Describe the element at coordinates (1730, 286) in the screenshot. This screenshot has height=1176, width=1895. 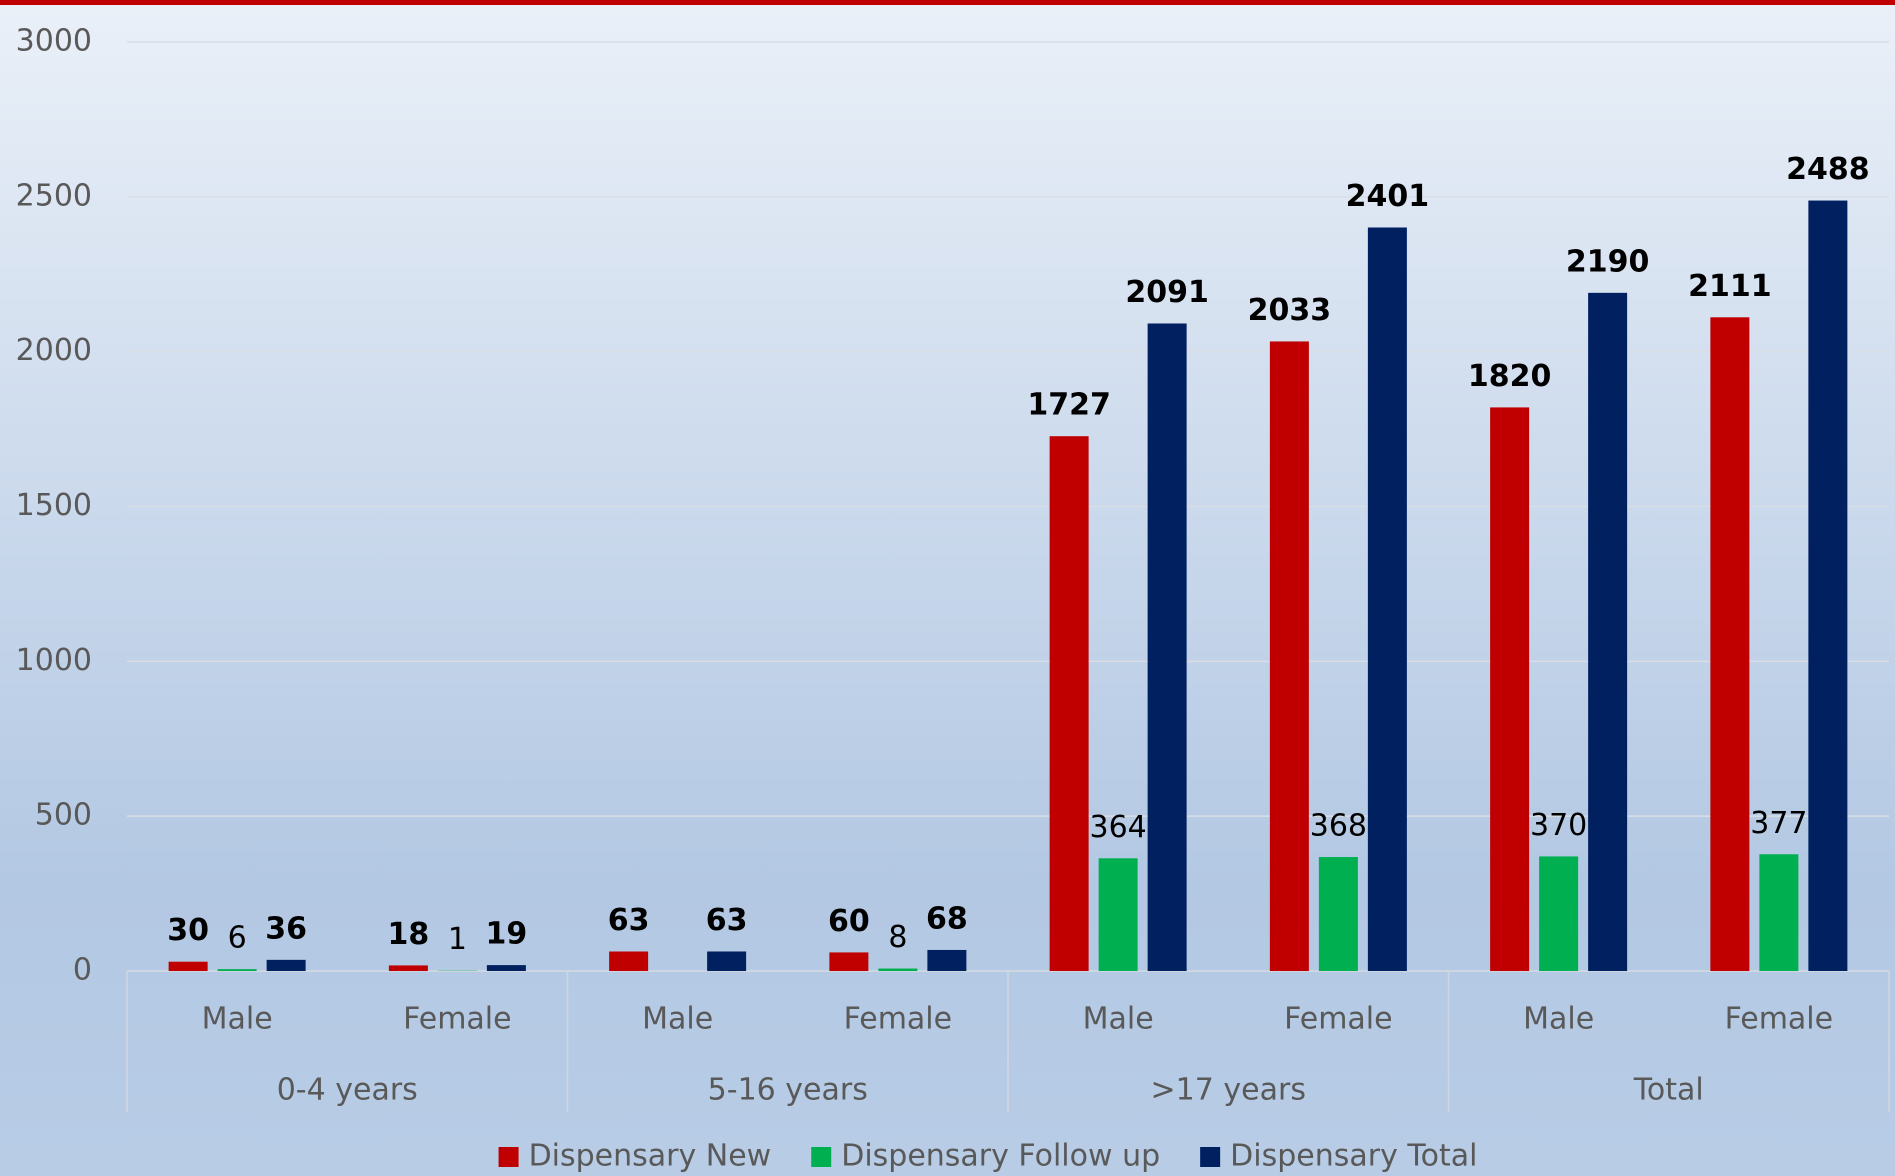
I see `data-label: 2111` at that location.